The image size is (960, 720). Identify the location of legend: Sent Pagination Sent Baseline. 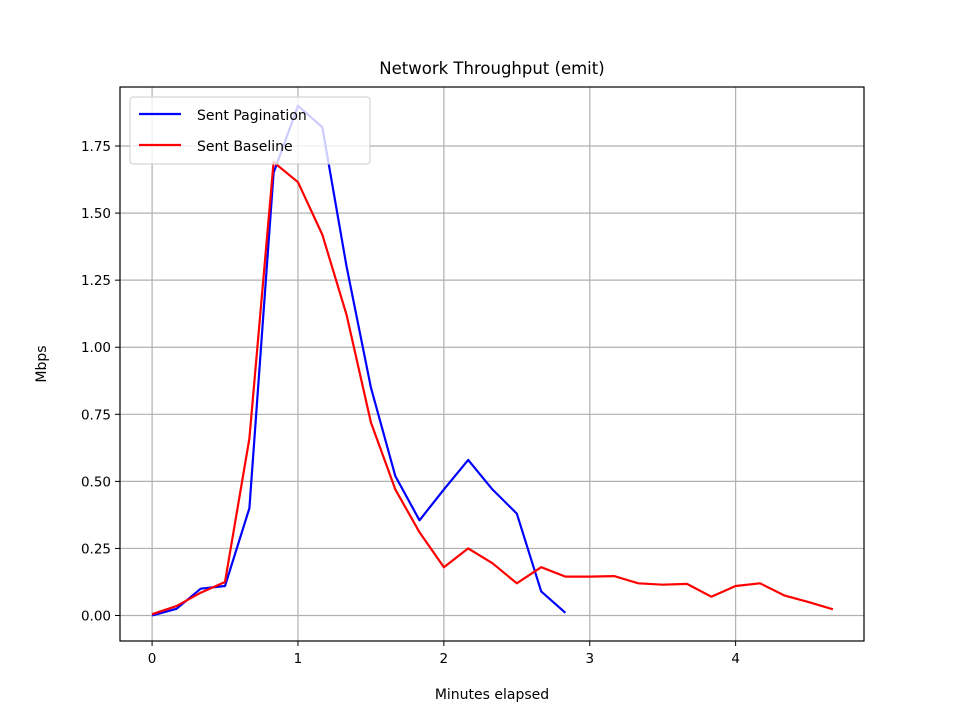
(250, 130).